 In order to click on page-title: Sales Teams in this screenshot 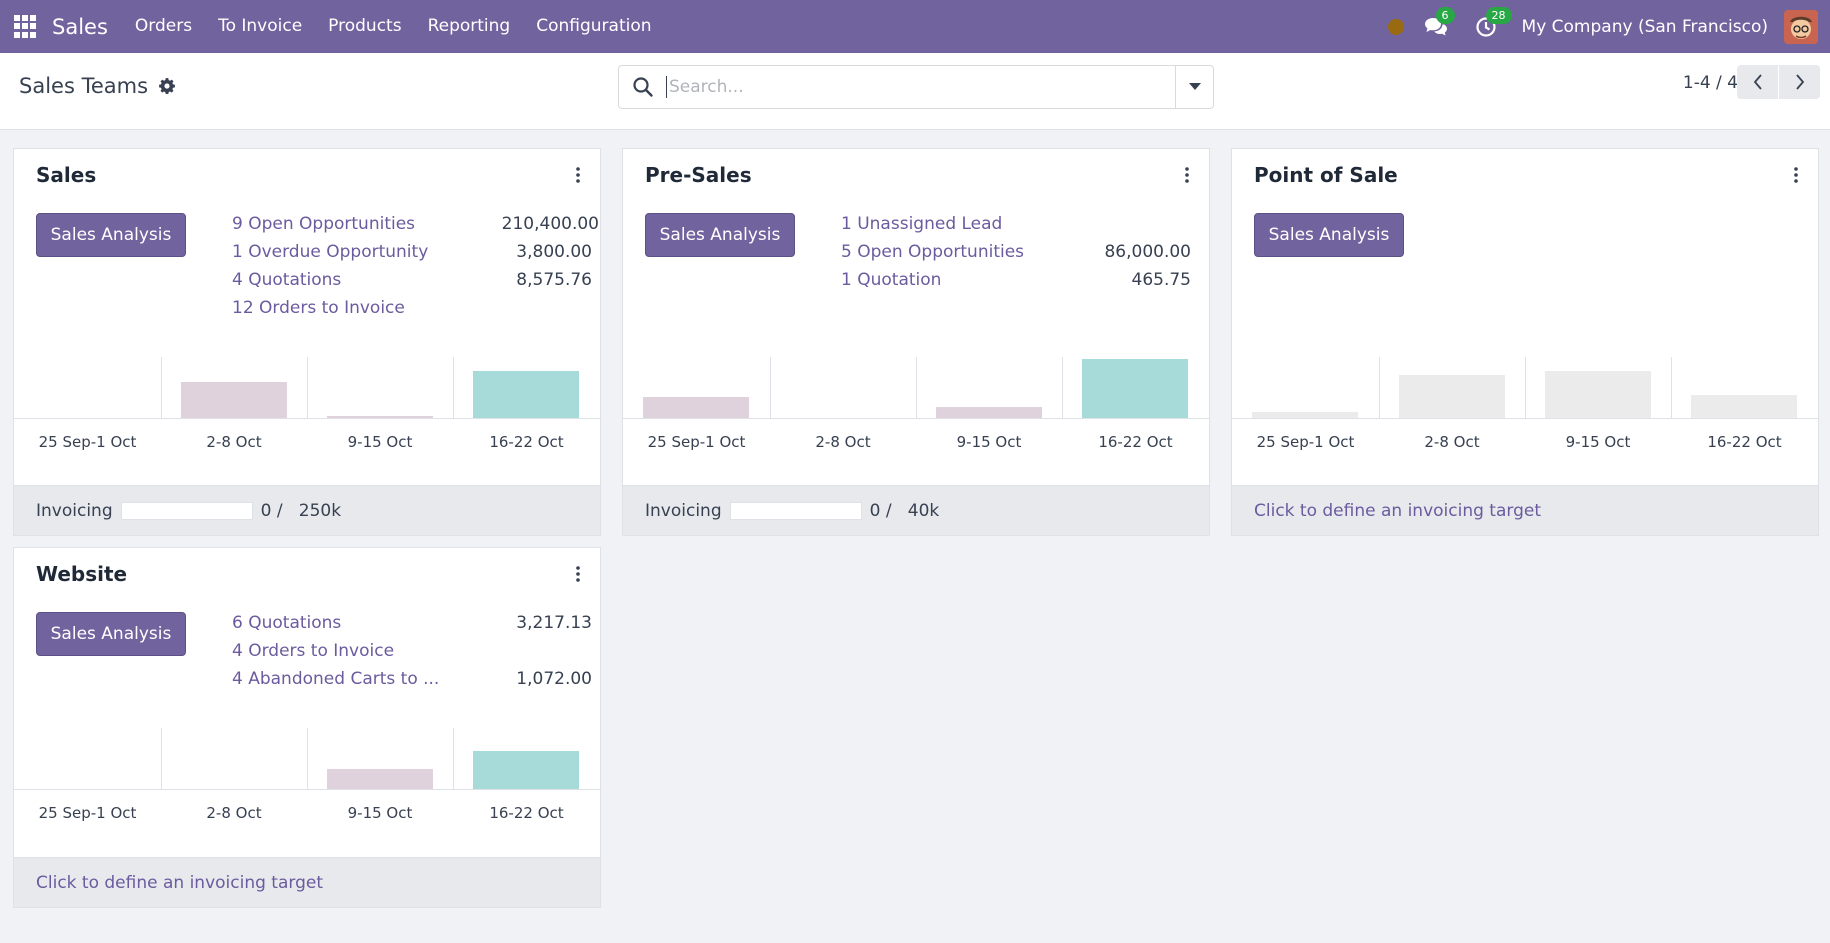, I will do `click(97, 86)`.